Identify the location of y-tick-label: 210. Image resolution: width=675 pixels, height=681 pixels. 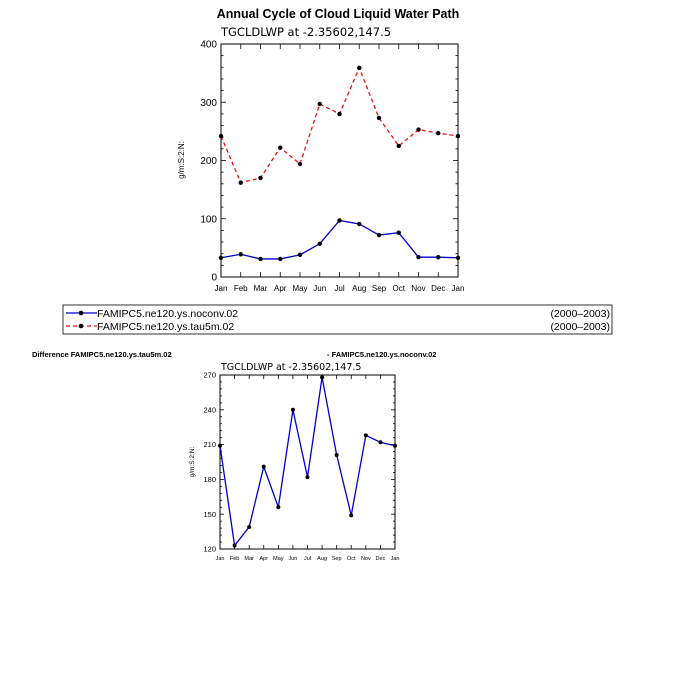
(209, 444).